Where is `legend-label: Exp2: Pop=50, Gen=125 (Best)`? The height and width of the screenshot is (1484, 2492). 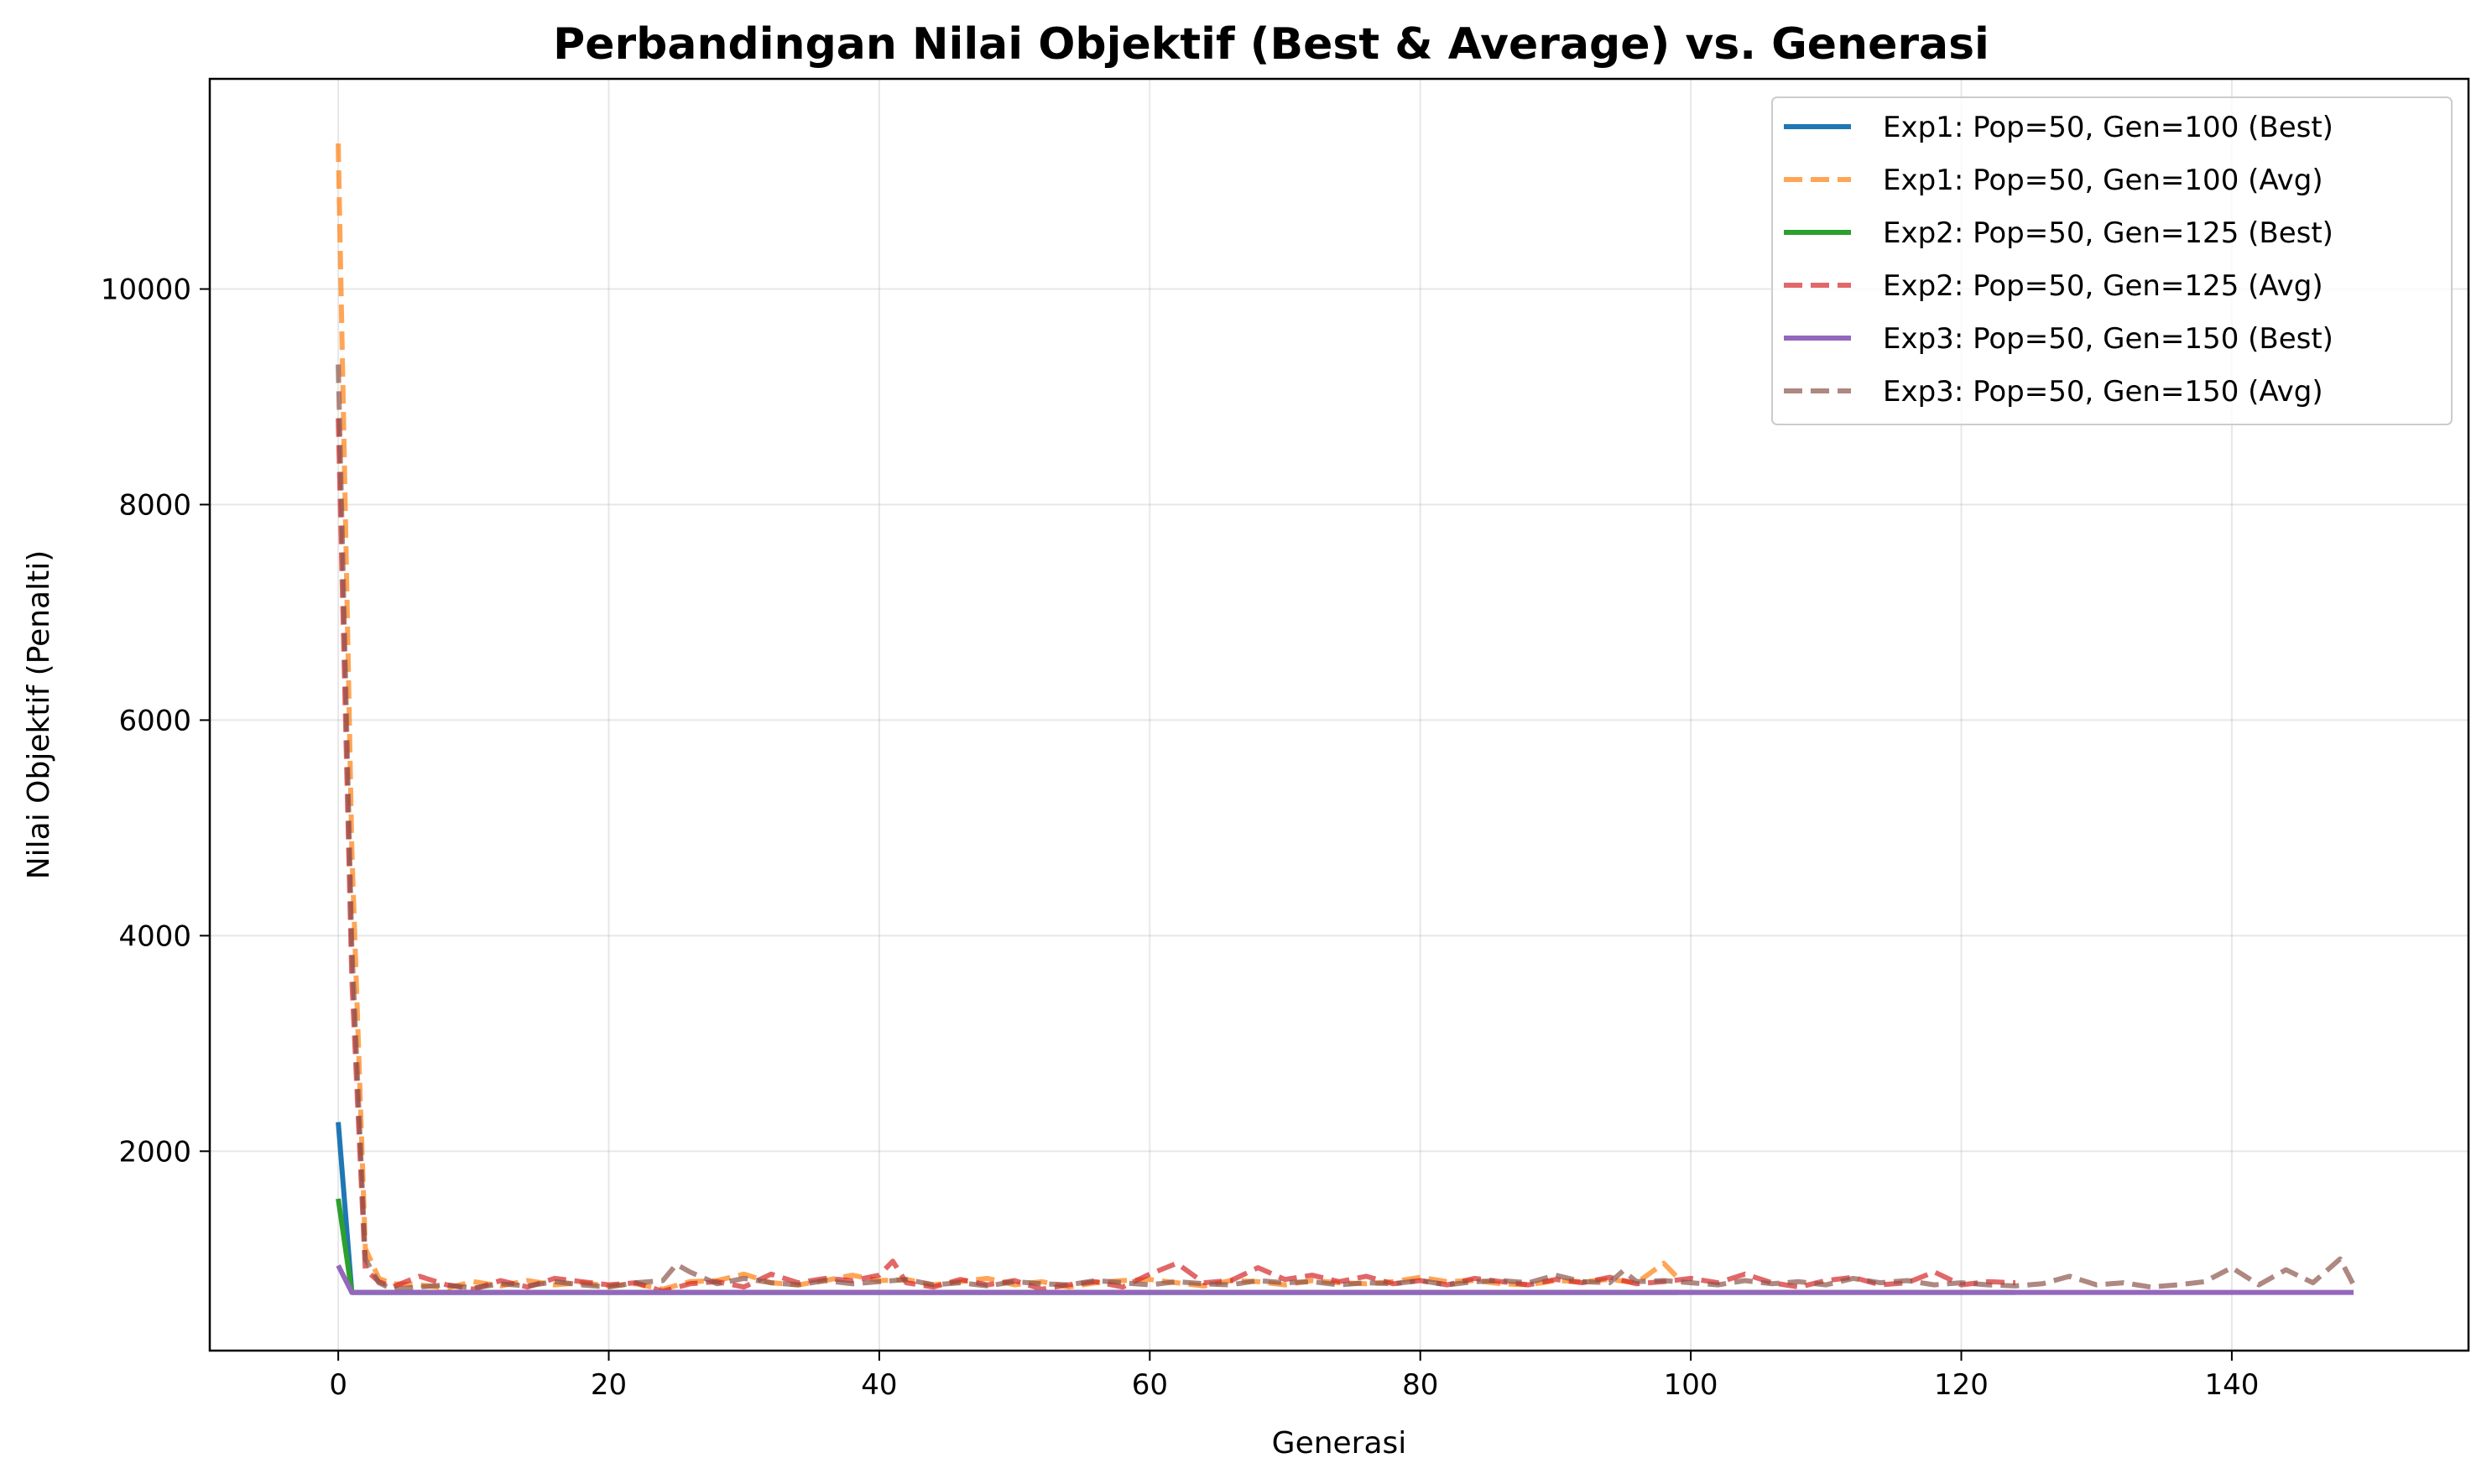 legend-label: Exp2: Pop=50, Gen=125 (Best) is located at coordinates (2108, 233).